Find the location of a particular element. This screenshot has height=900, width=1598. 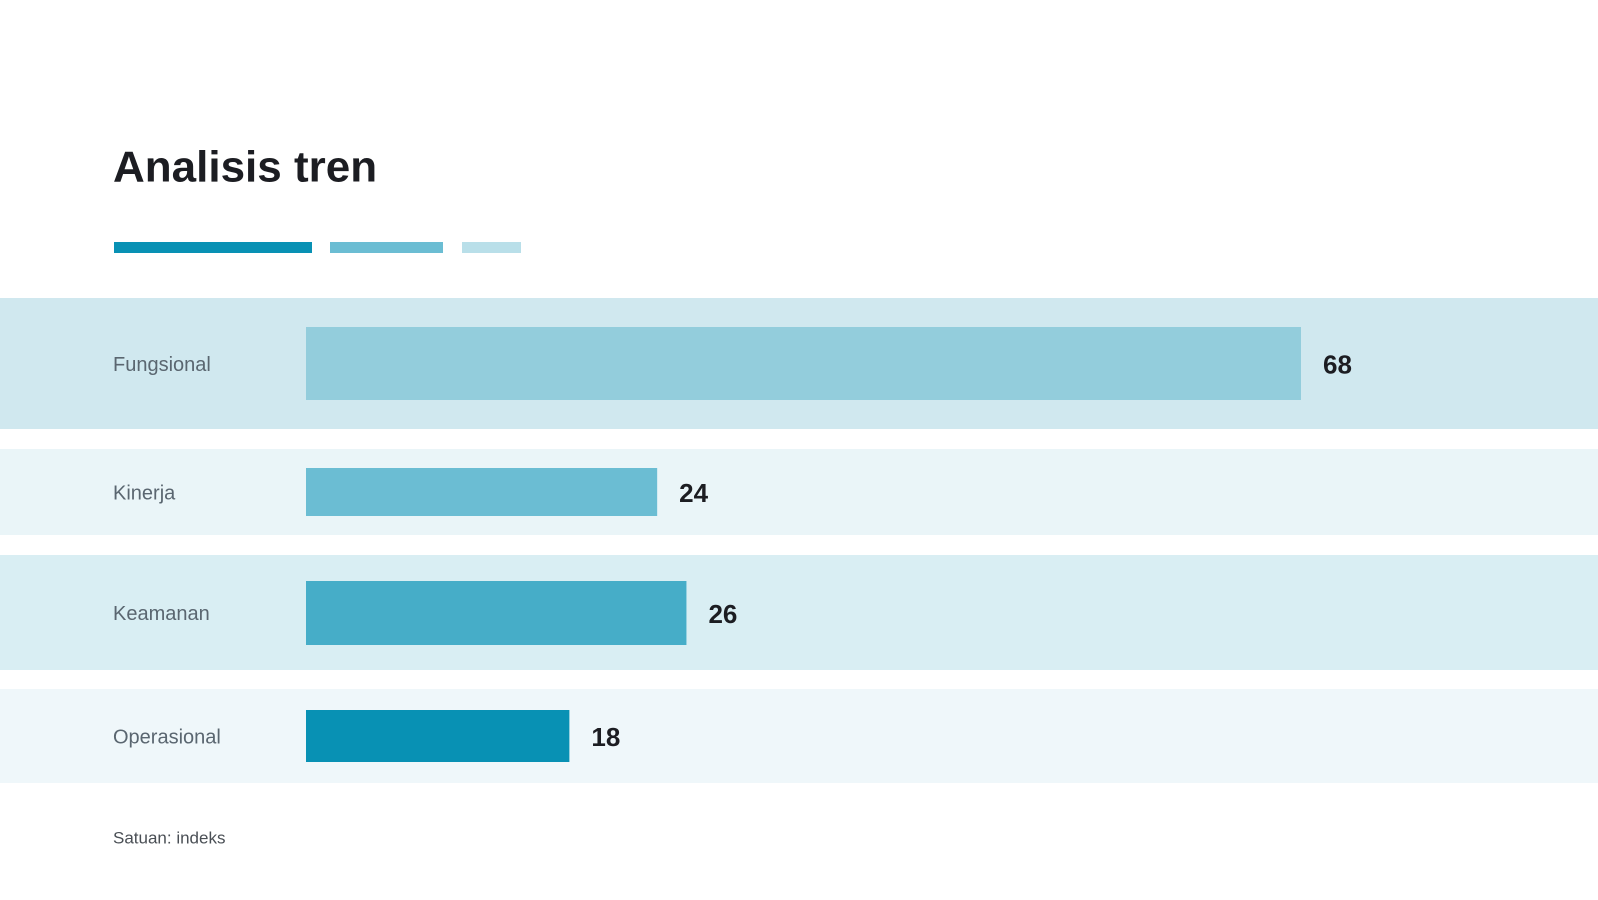

category-label: Fungsional is located at coordinates (162, 365).